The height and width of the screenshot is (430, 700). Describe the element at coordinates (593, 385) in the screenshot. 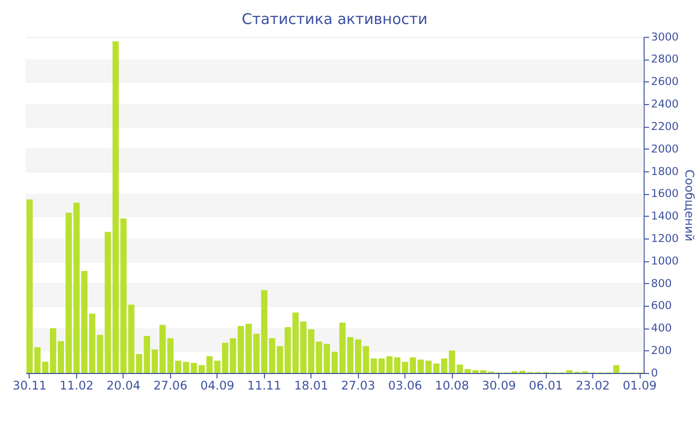

I see `x-tick-label: 23.02` at that location.